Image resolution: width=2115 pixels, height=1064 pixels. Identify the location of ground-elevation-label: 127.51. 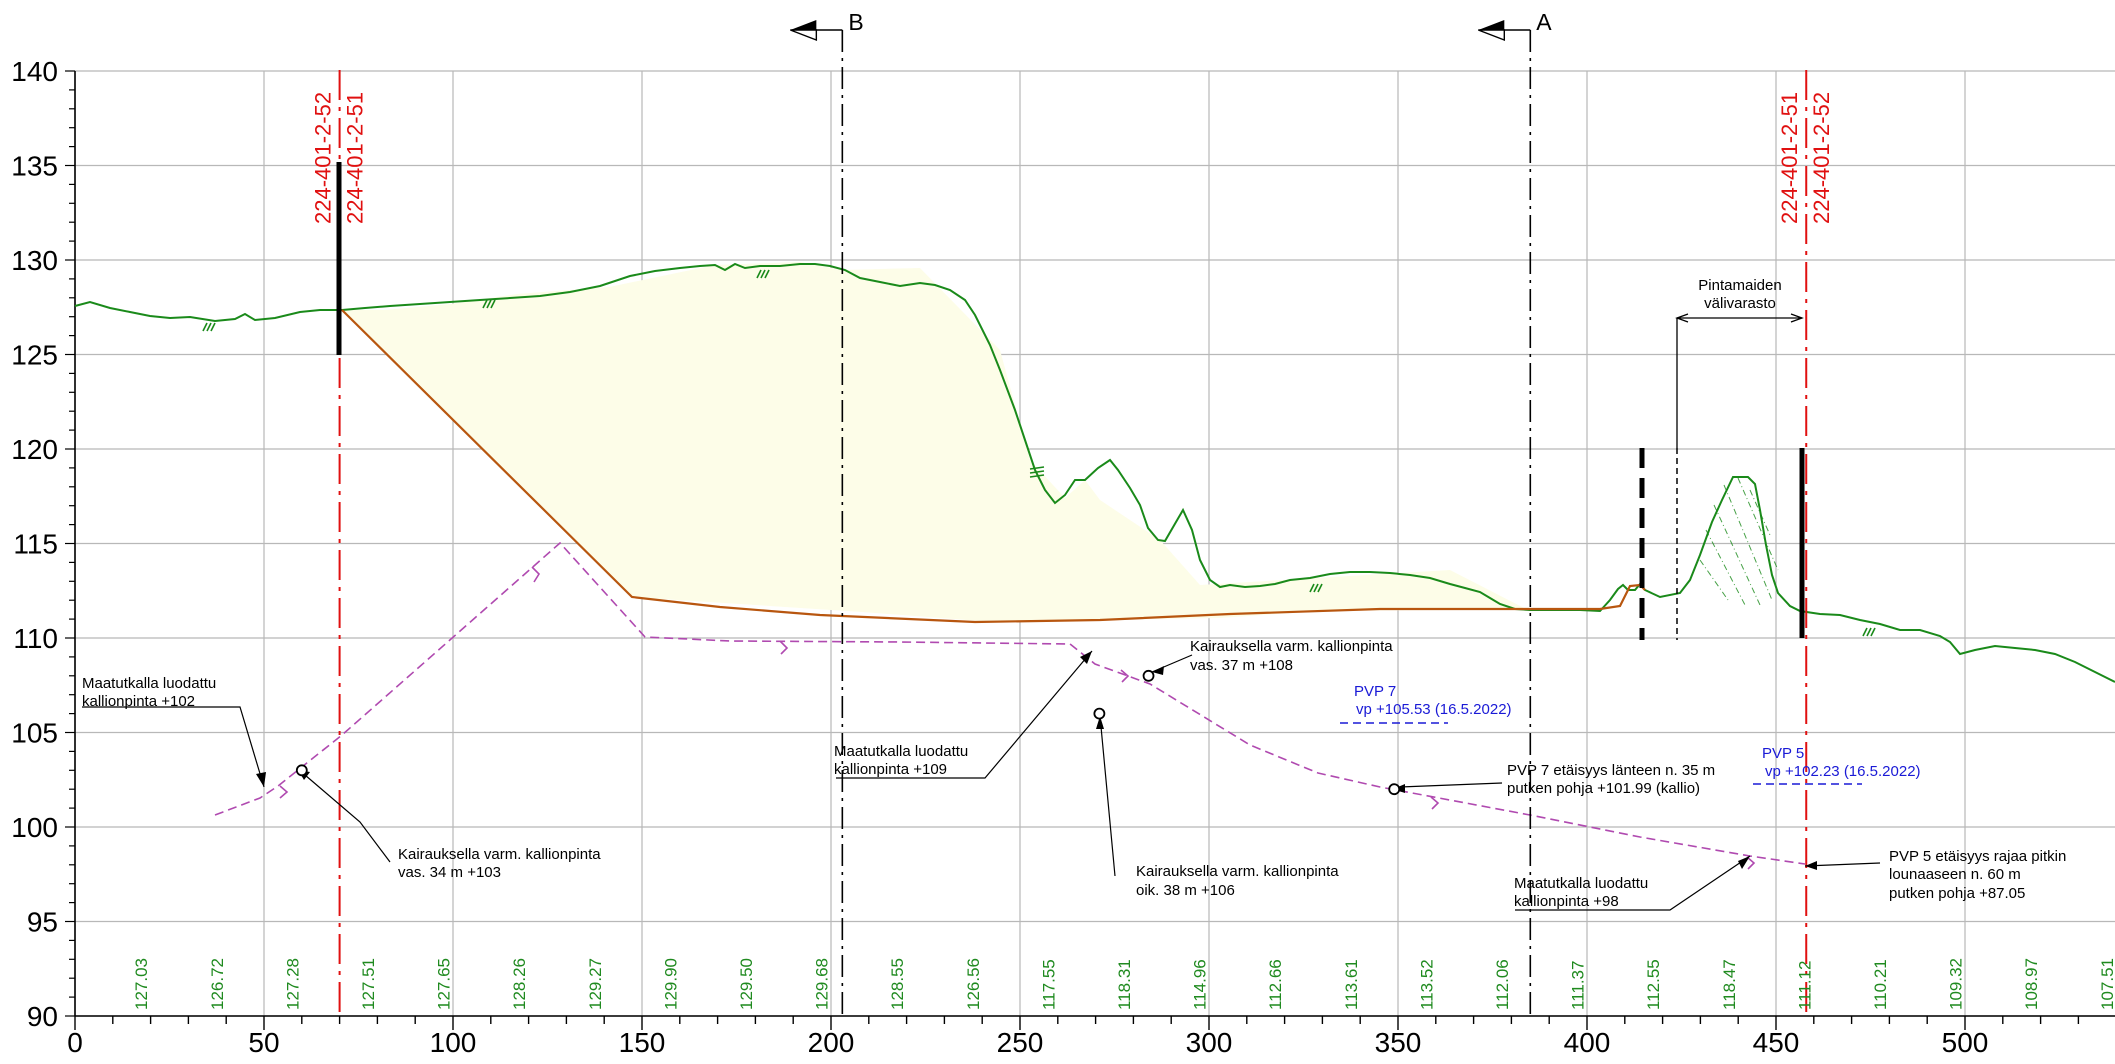
(368, 984).